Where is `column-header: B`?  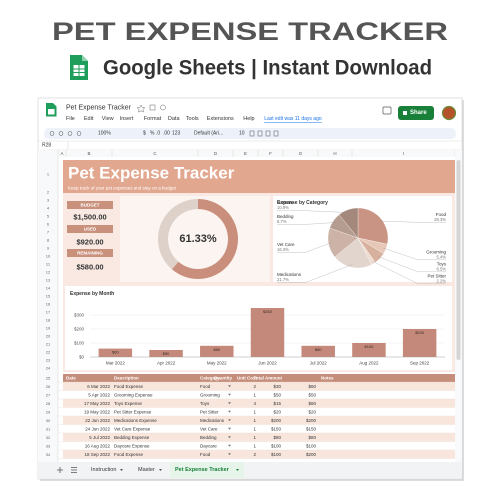
column-header: B is located at coordinates (88, 153).